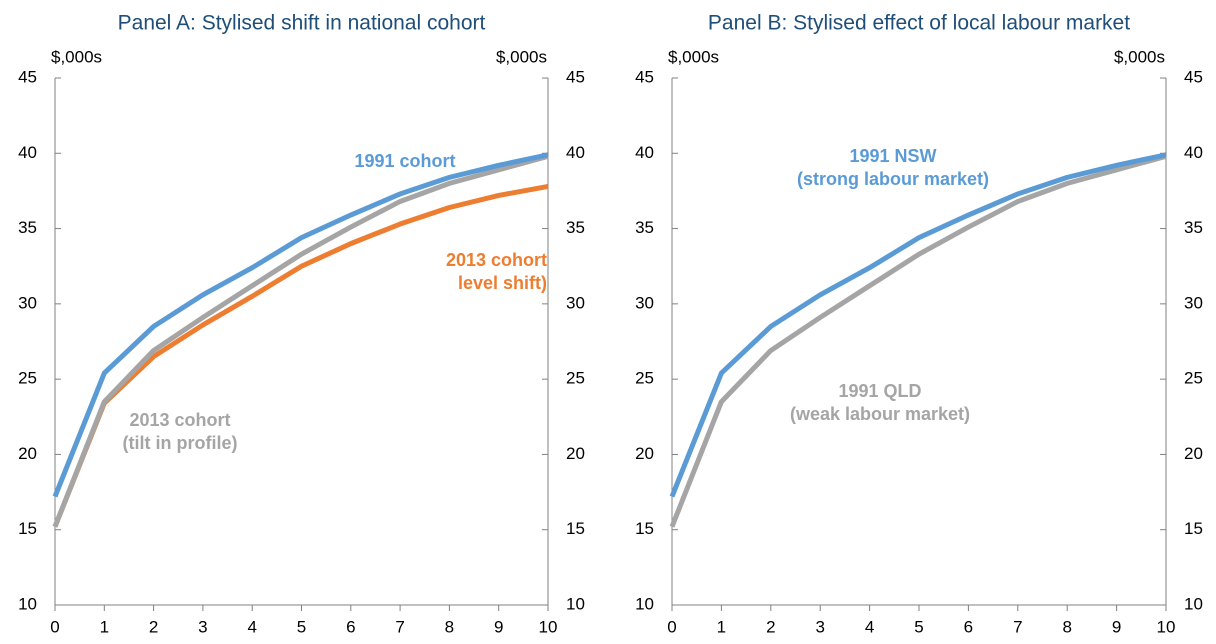 This screenshot has width=1216, height=644. I want to click on series-label: 1991 NSW, so click(892, 156).